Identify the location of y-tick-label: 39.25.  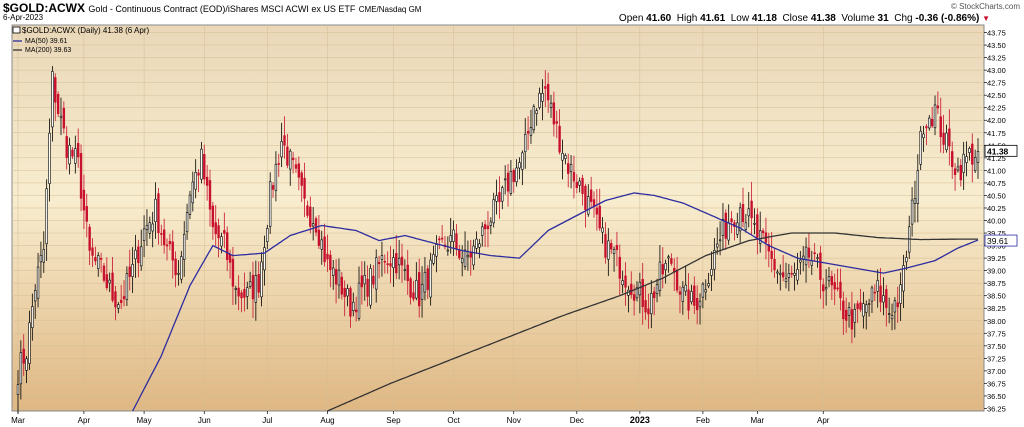
(996, 258).